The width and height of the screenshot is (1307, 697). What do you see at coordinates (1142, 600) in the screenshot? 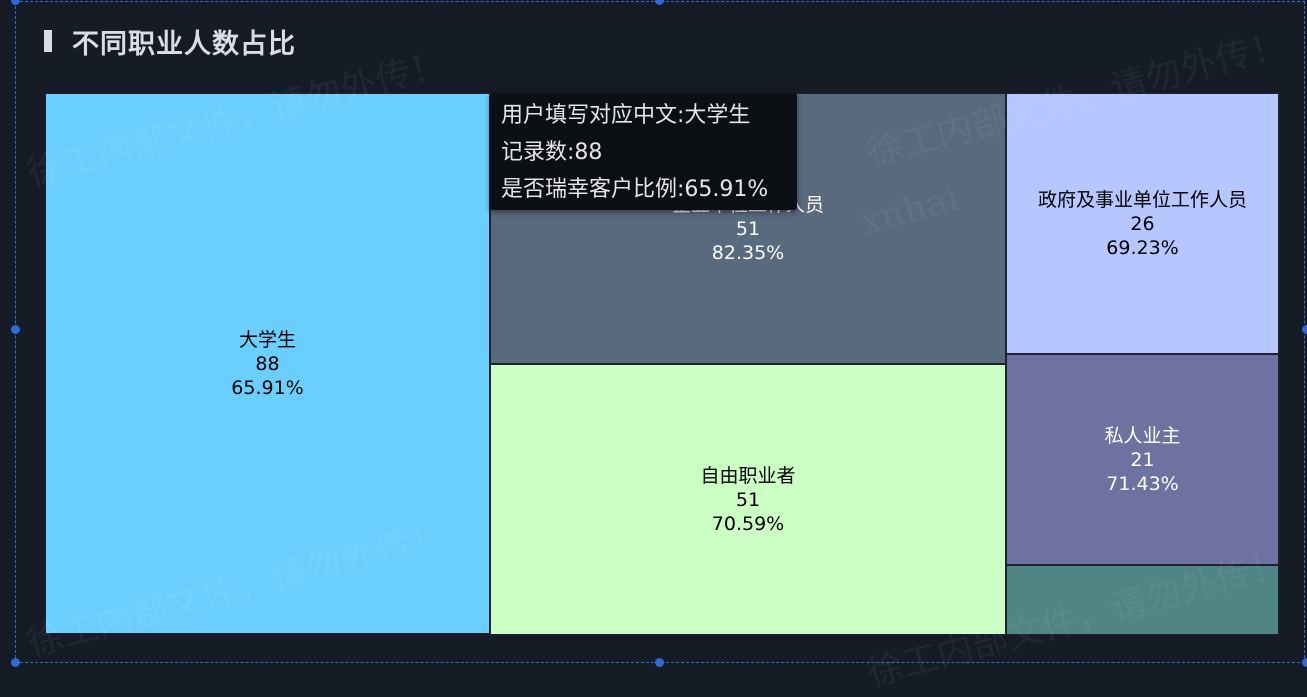
I see `treemap-cell` at bounding box center [1142, 600].